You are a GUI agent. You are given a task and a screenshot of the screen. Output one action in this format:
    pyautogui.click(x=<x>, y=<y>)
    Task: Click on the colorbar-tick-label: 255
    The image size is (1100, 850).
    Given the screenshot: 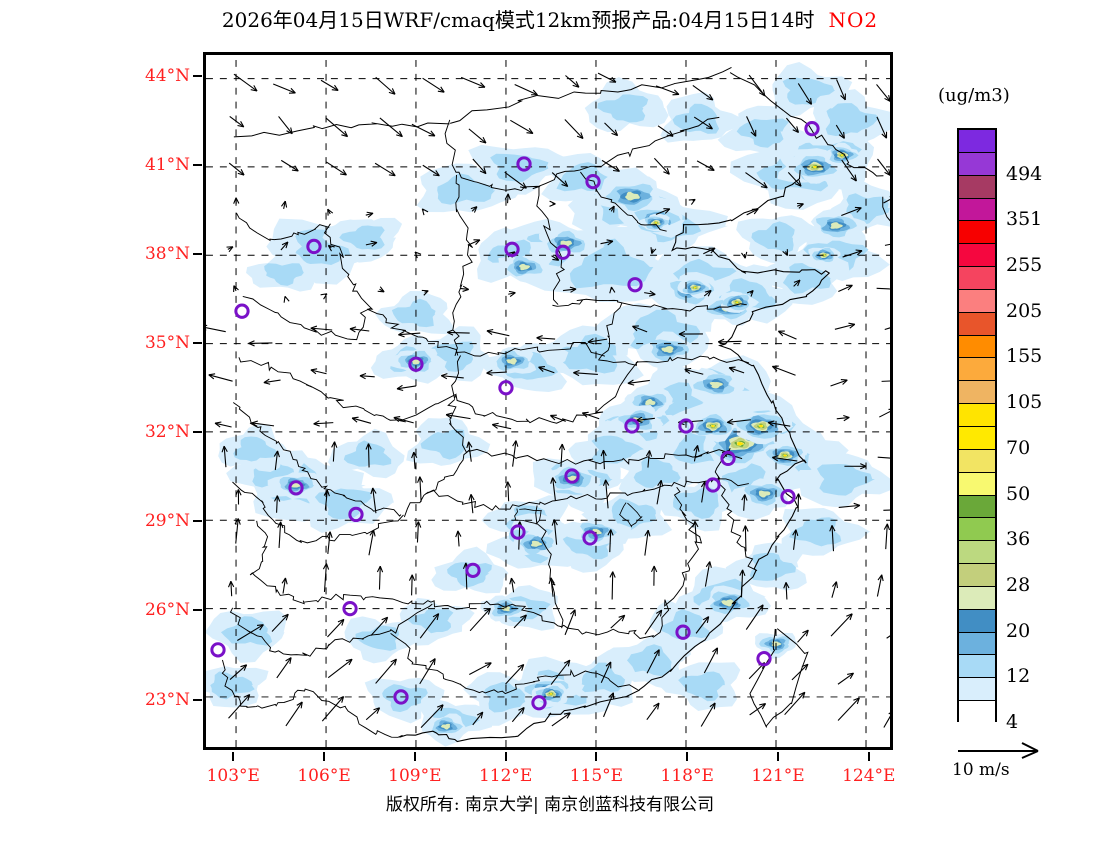 What is the action you would take?
    pyautogui.click(x=1024, y=265)
    